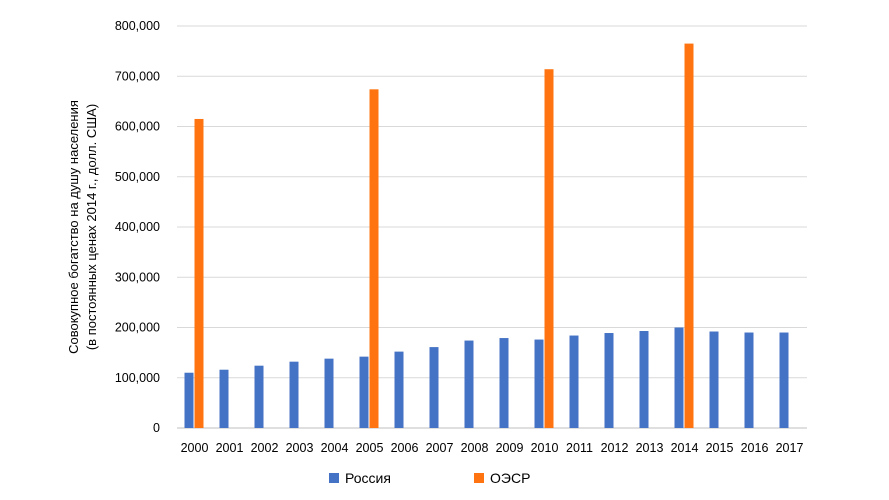  What do you see at coordinates (300, 448) in the screenshot?
I see `x-tick-label: 2003` at bounding box center [300, 448].